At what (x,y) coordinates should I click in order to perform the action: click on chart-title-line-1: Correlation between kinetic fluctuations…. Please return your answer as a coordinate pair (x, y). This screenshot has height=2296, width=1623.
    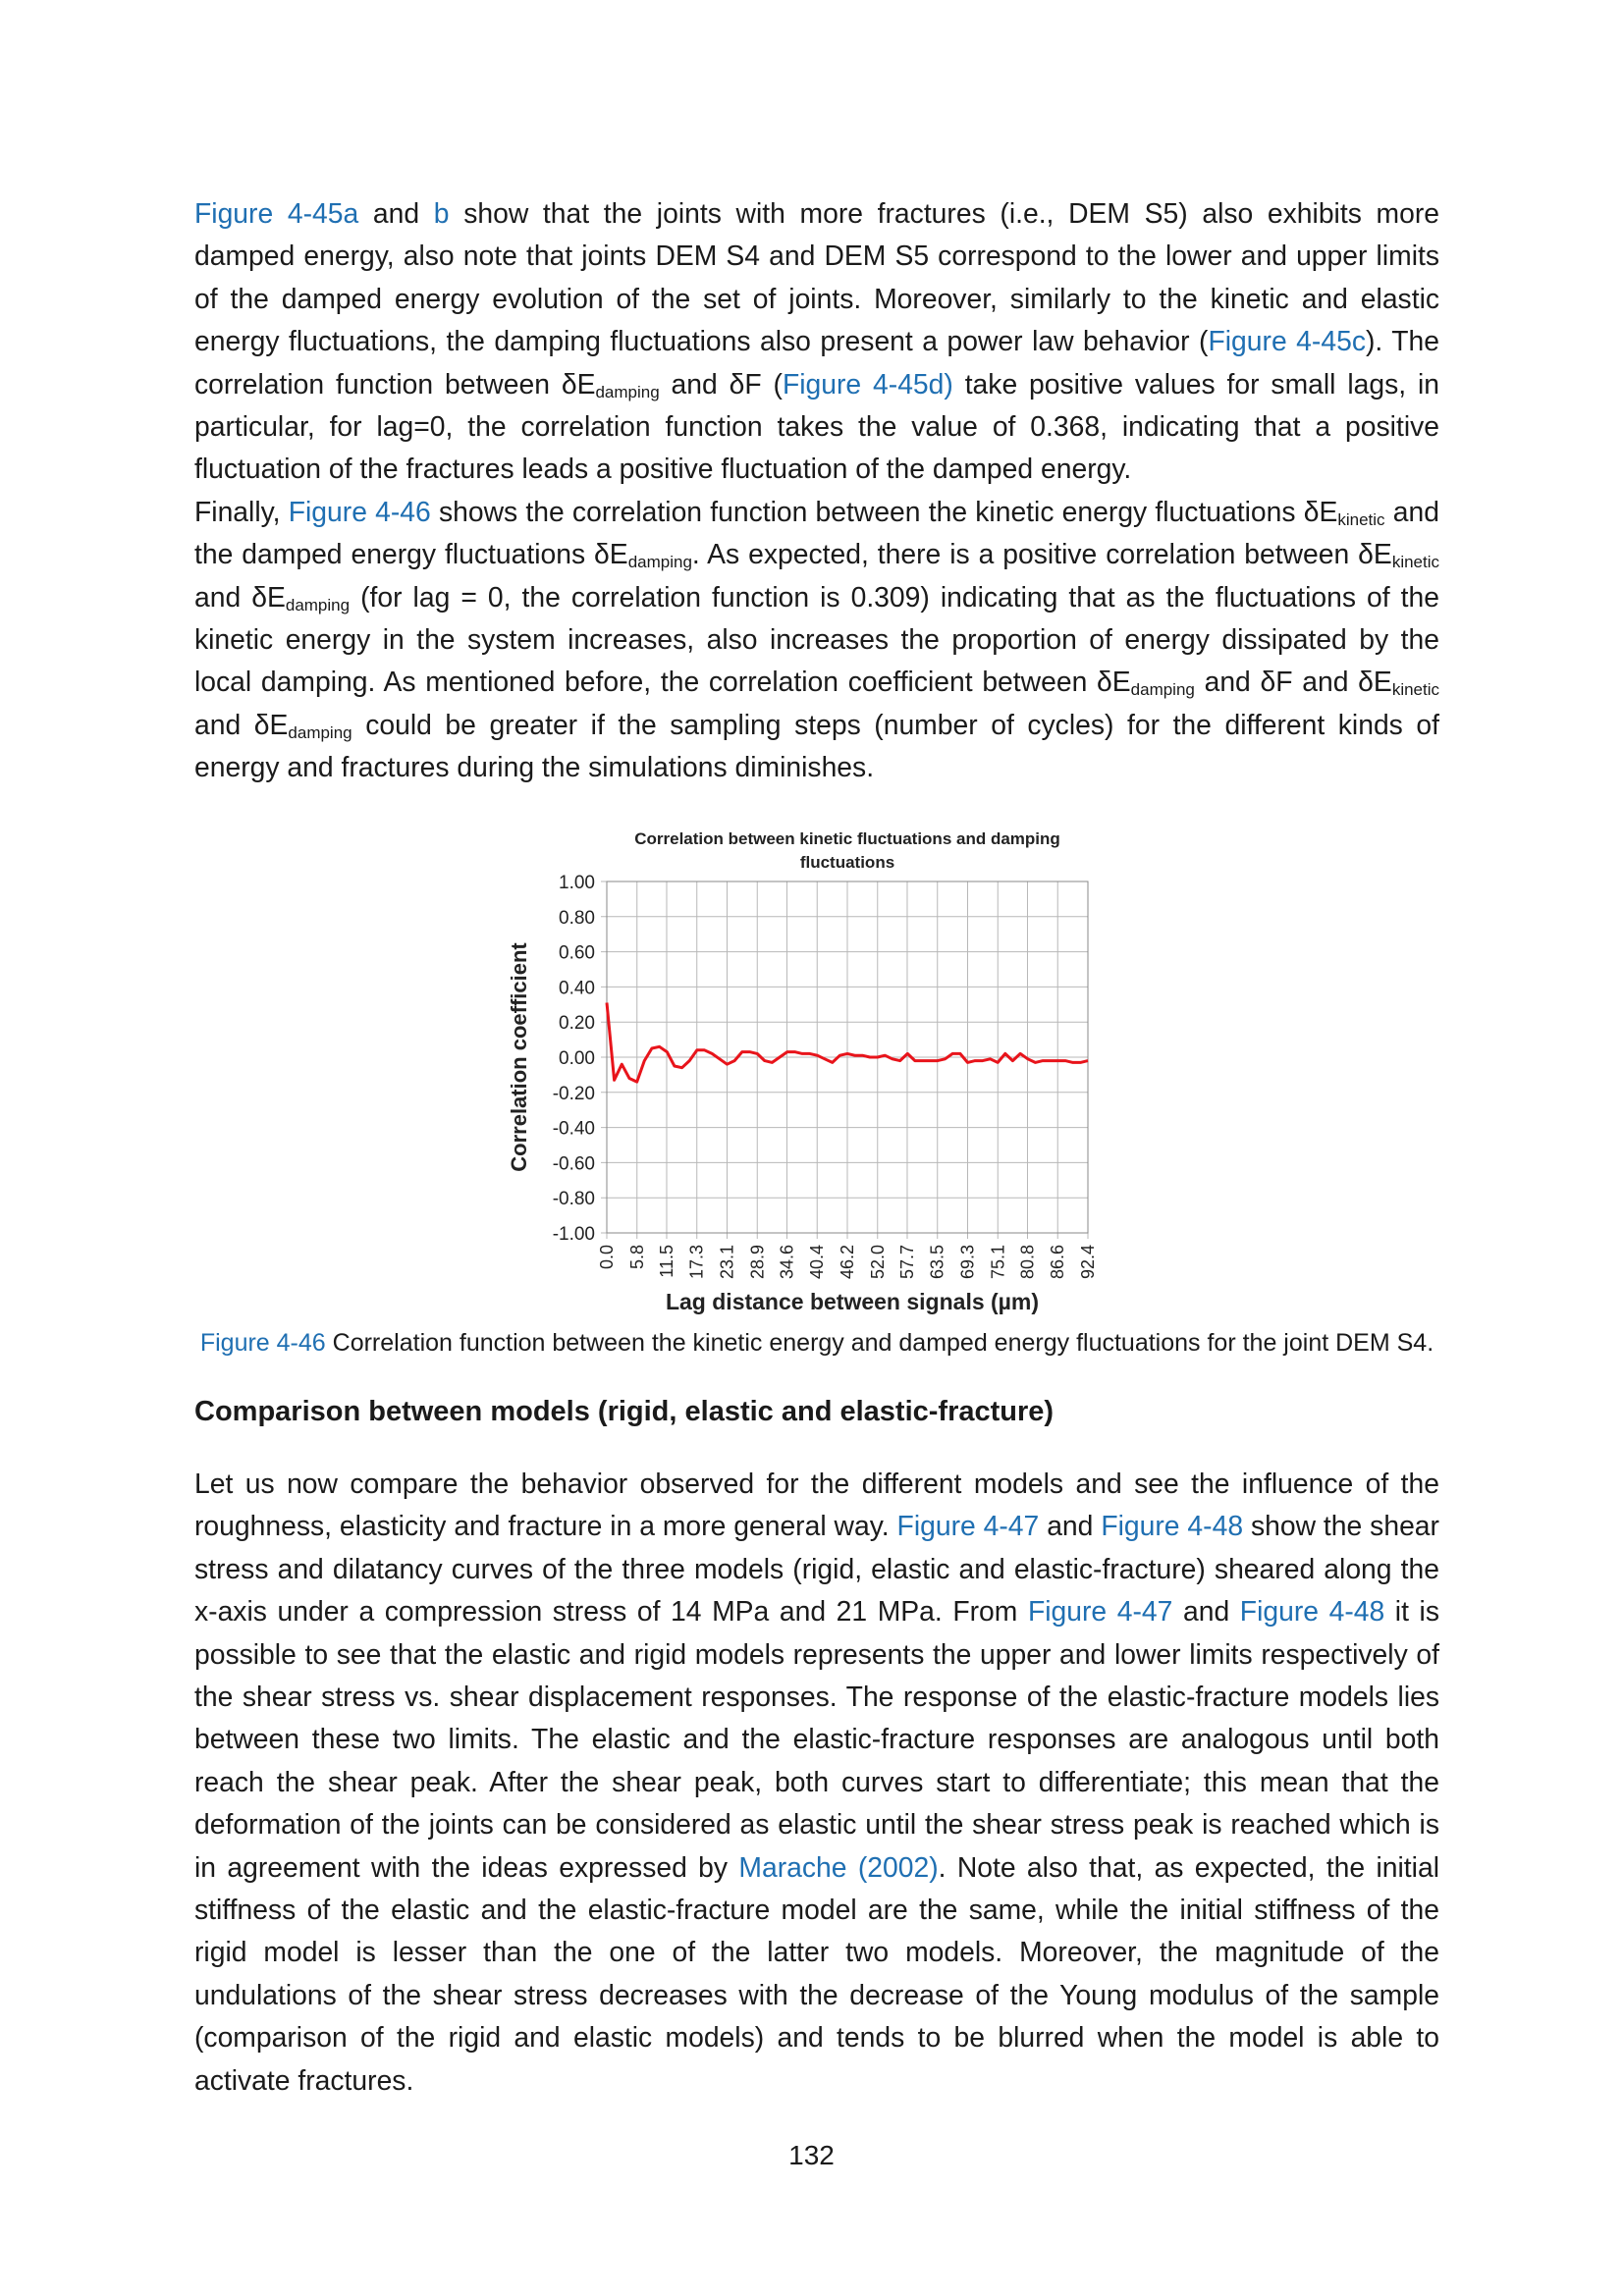
    Looking at the image, I should click on (847, 839).